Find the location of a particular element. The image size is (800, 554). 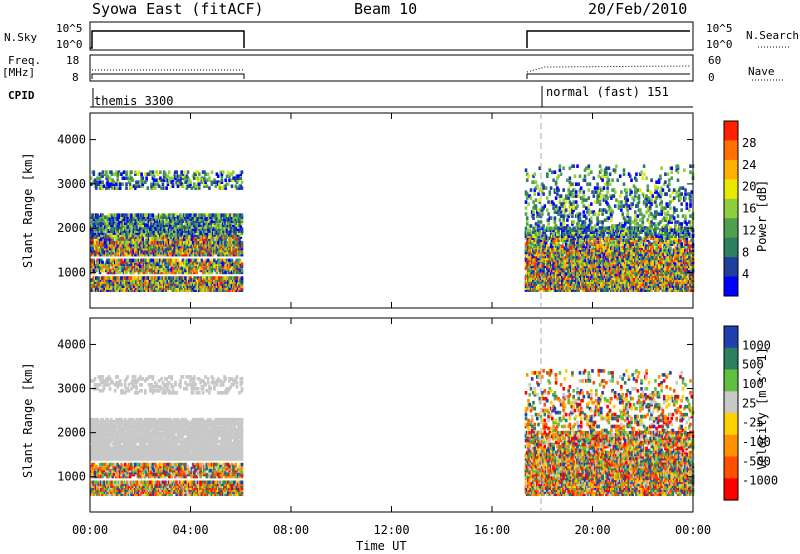

date-title: 20/Feb/2010 is located at coordinates (638, 9).